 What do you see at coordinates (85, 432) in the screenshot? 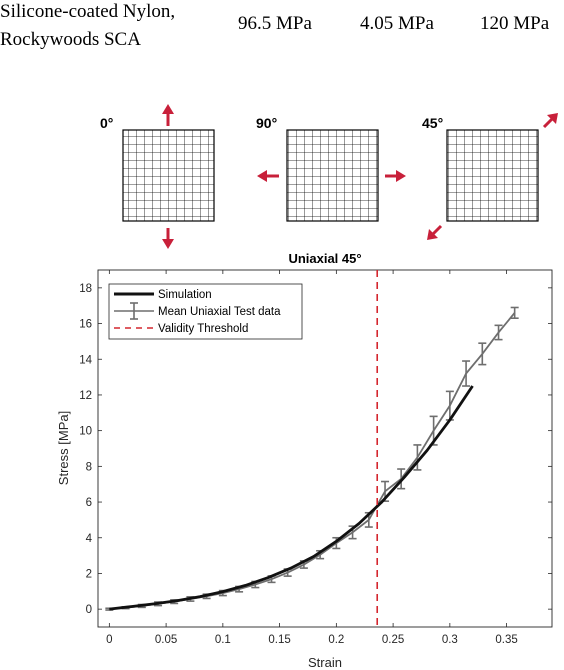
I see `y-tick-label: 10` at bounding box center [85, 432].